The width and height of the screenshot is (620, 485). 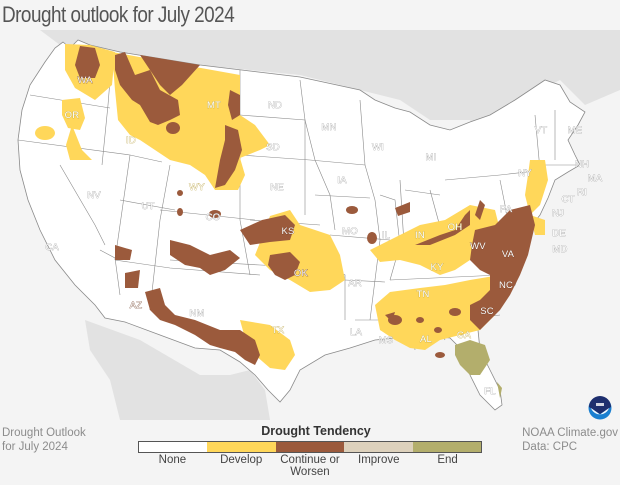 I want to click on state-label-wv: WV, so click(x=478, y=246).